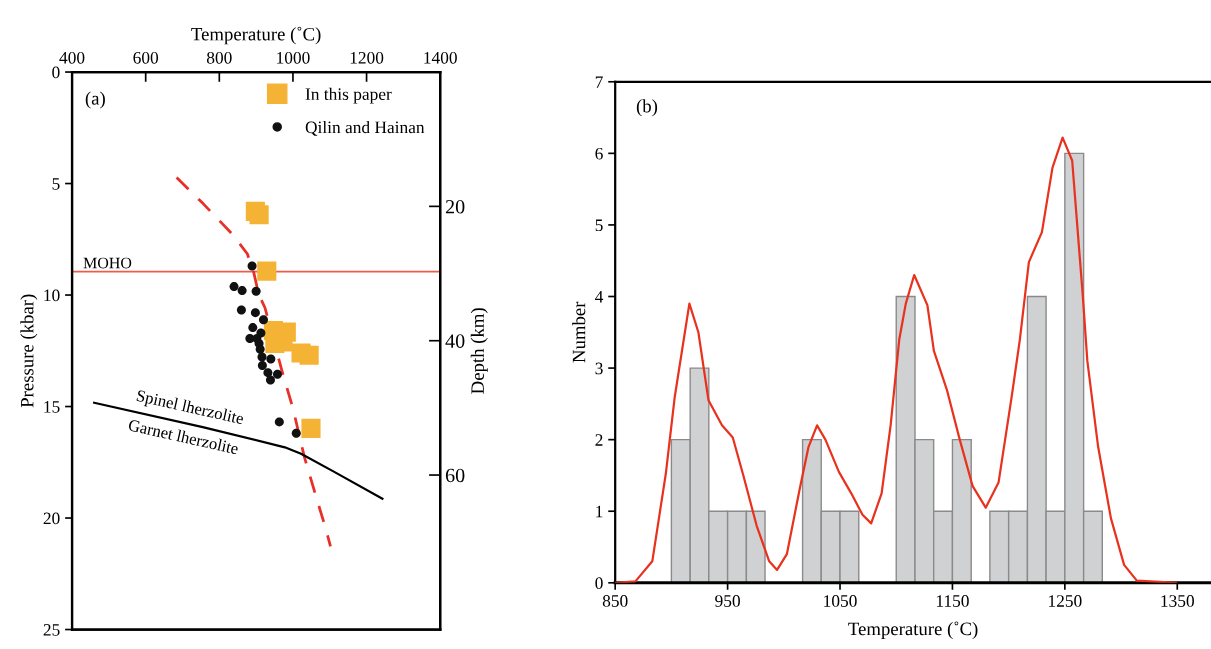 This screenshot has width=1211, height=649. Describe the element at coordinates (348, 95) in the screenshot. I see `legend-label: In this paper` at that location.